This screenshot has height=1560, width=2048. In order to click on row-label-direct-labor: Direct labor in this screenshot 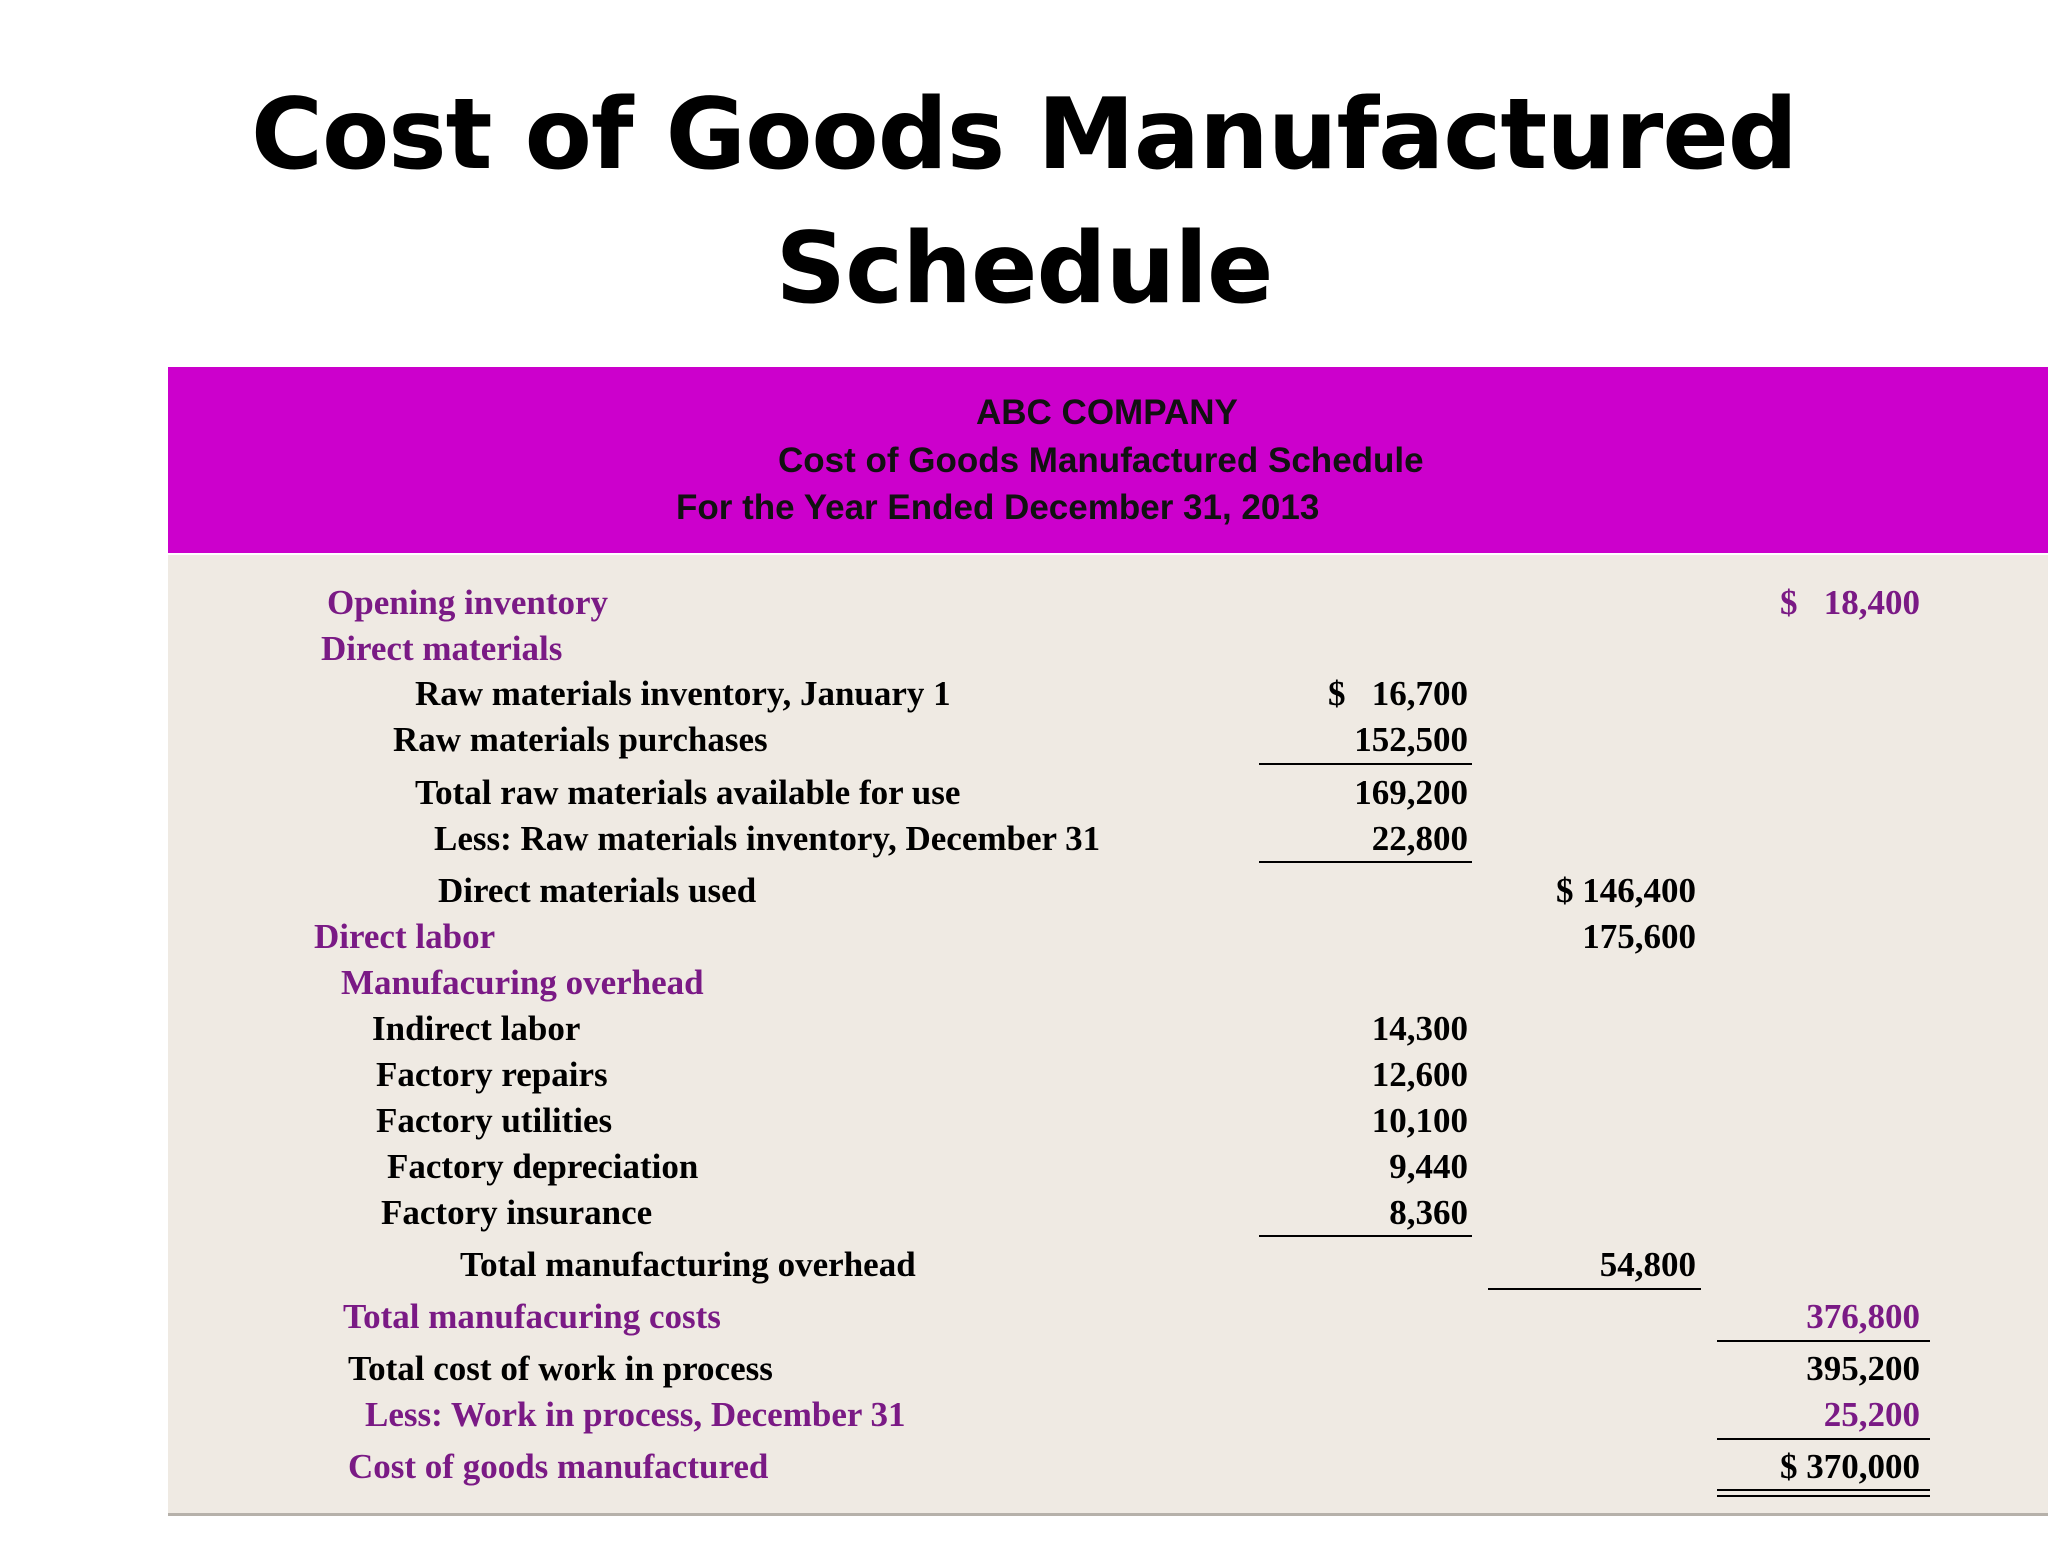, I will do `click(405, 936)`.